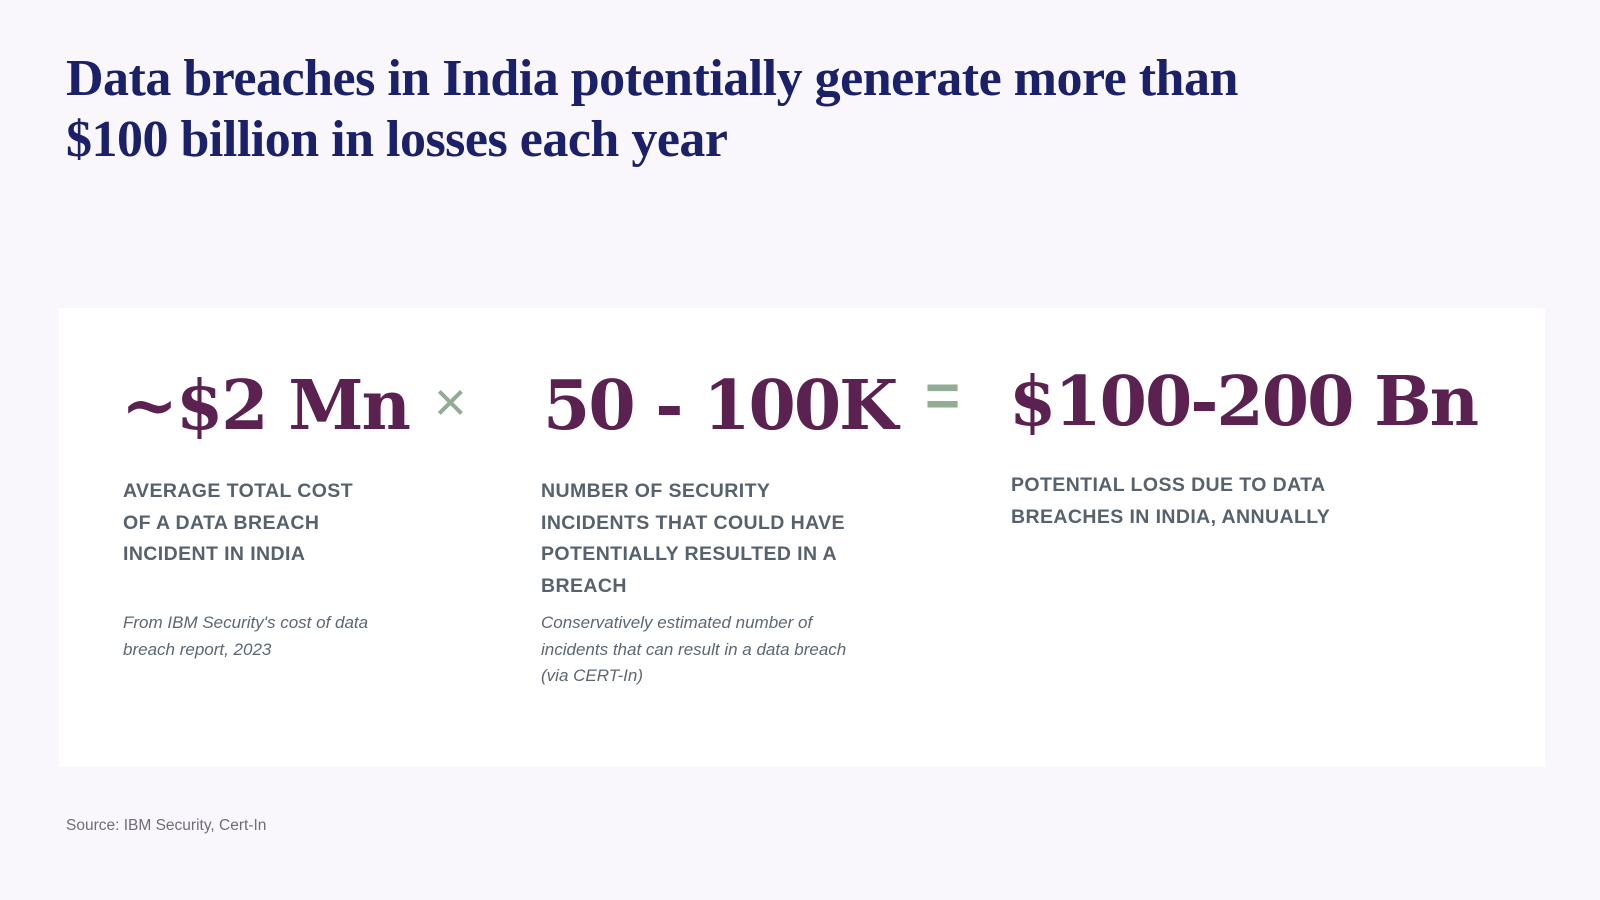 The image size is (1600, 900). I want to click on stat-value-avg-cost: ~$2 Mn, so click(266, 406).